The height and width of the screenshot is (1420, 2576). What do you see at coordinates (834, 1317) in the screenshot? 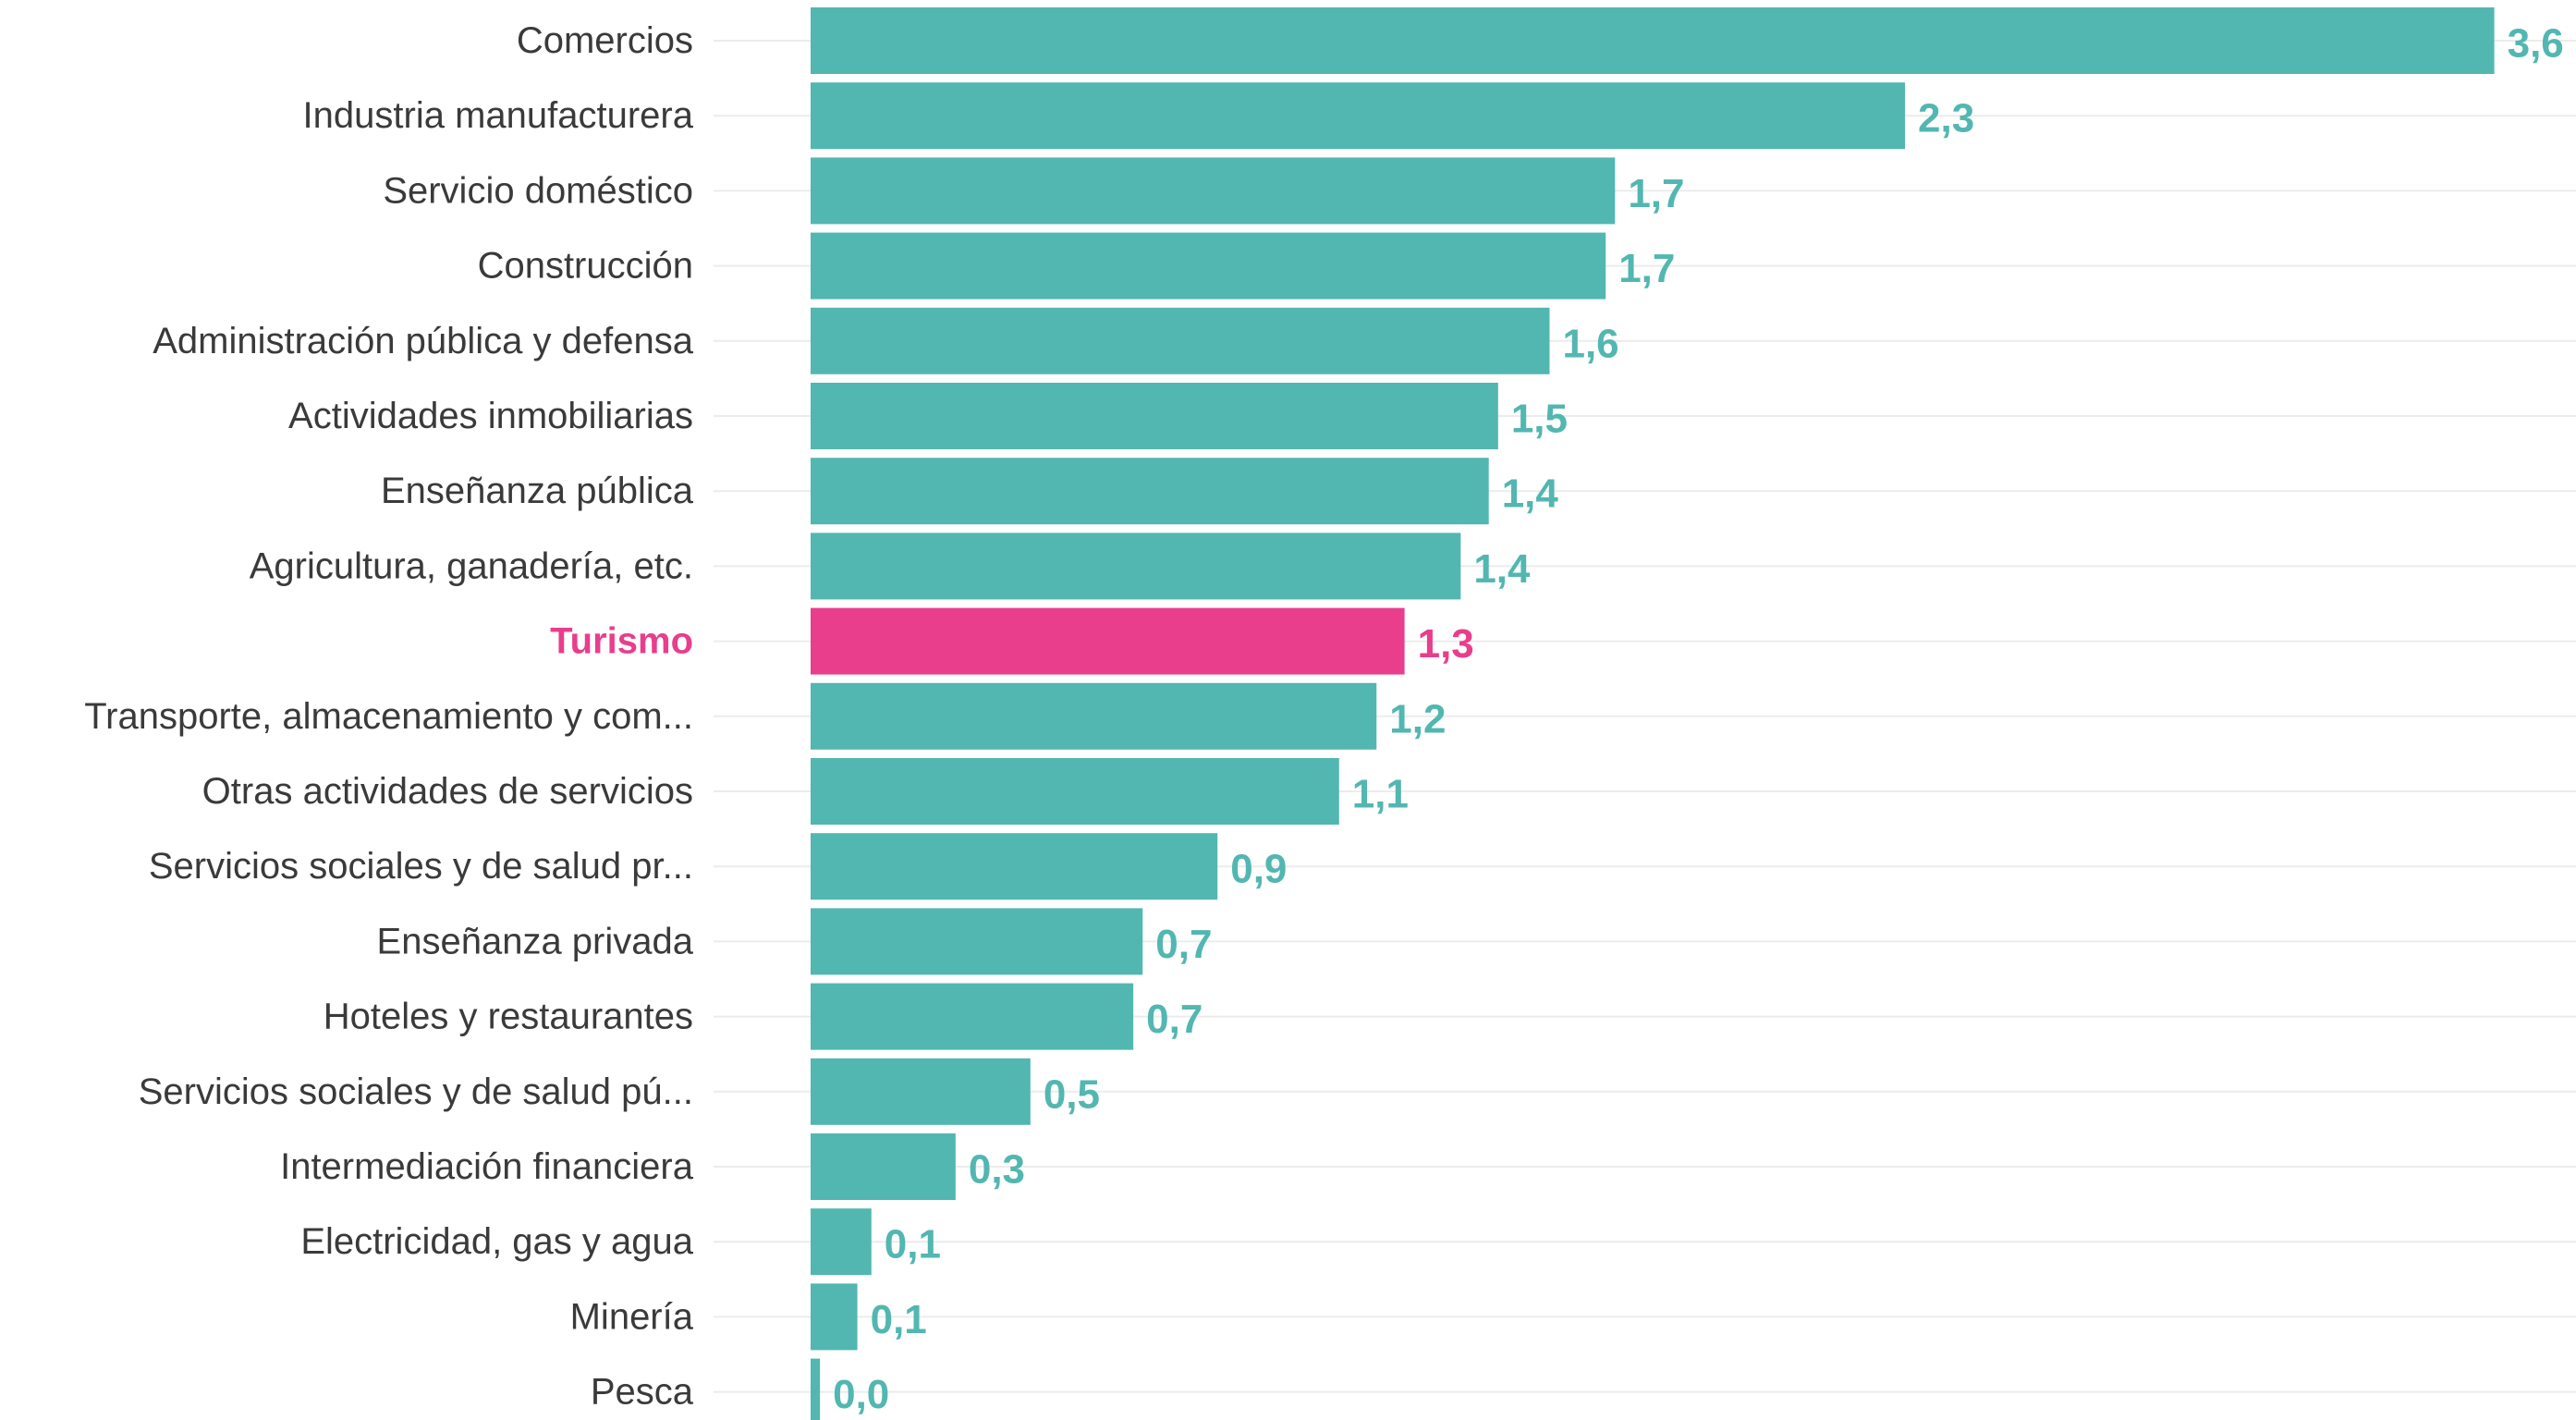
I see `bar-mineria` at bounding box center [834, 1317].